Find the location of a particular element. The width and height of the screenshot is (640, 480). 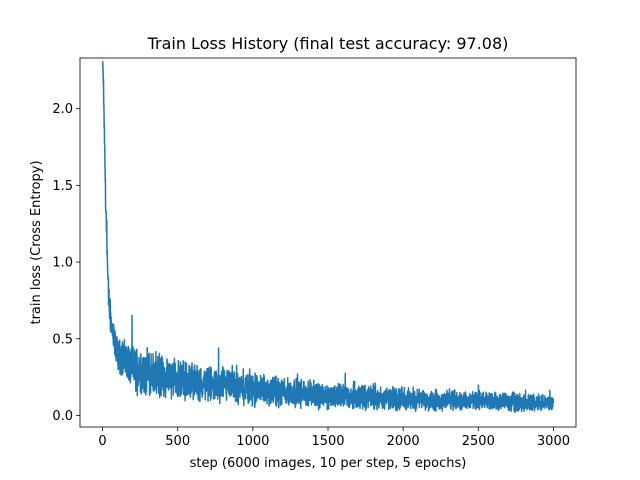

y-tick-label: 1.0 is located at coordinates (62, 263).